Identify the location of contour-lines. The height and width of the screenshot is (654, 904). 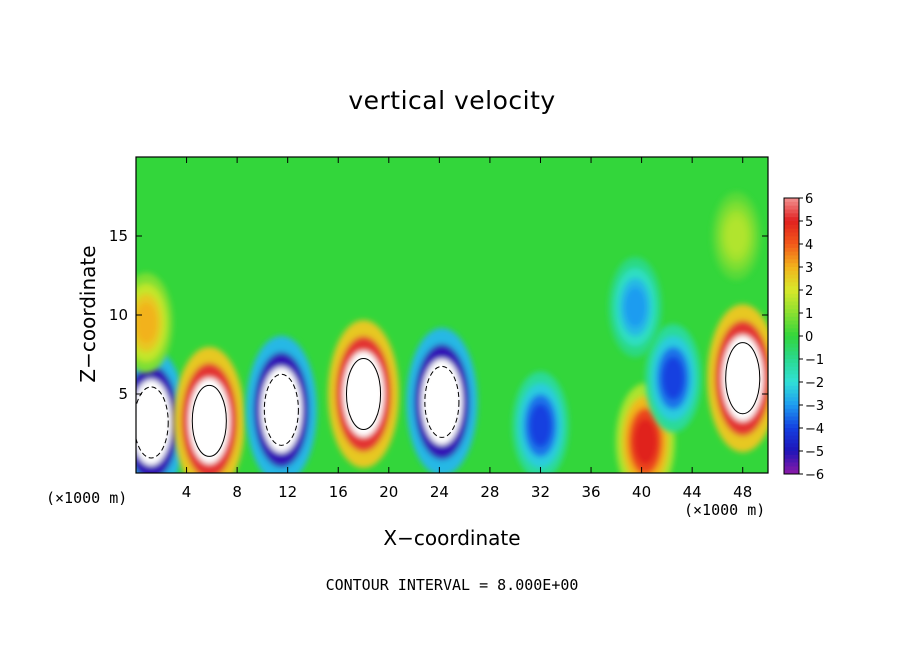
(448, 400).